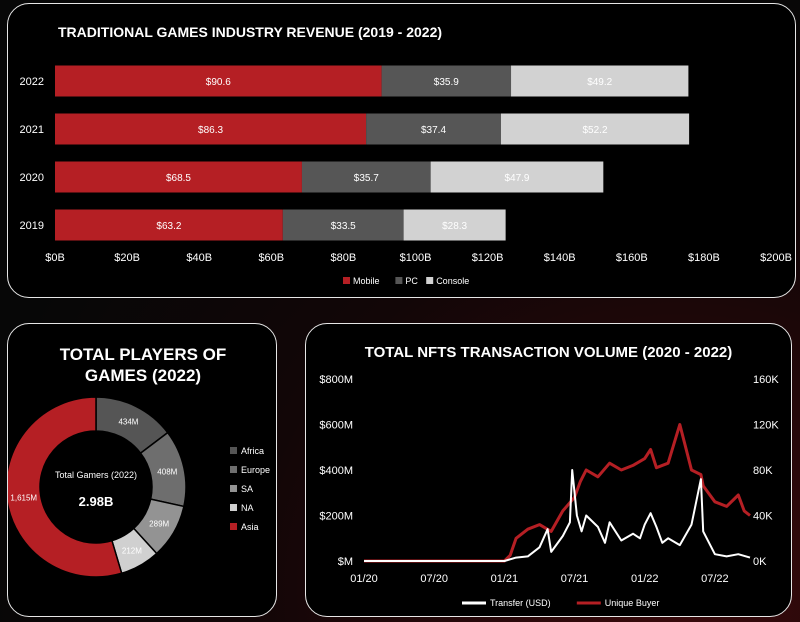  I want to click on legend-label: Mobile, so click(366, 281).